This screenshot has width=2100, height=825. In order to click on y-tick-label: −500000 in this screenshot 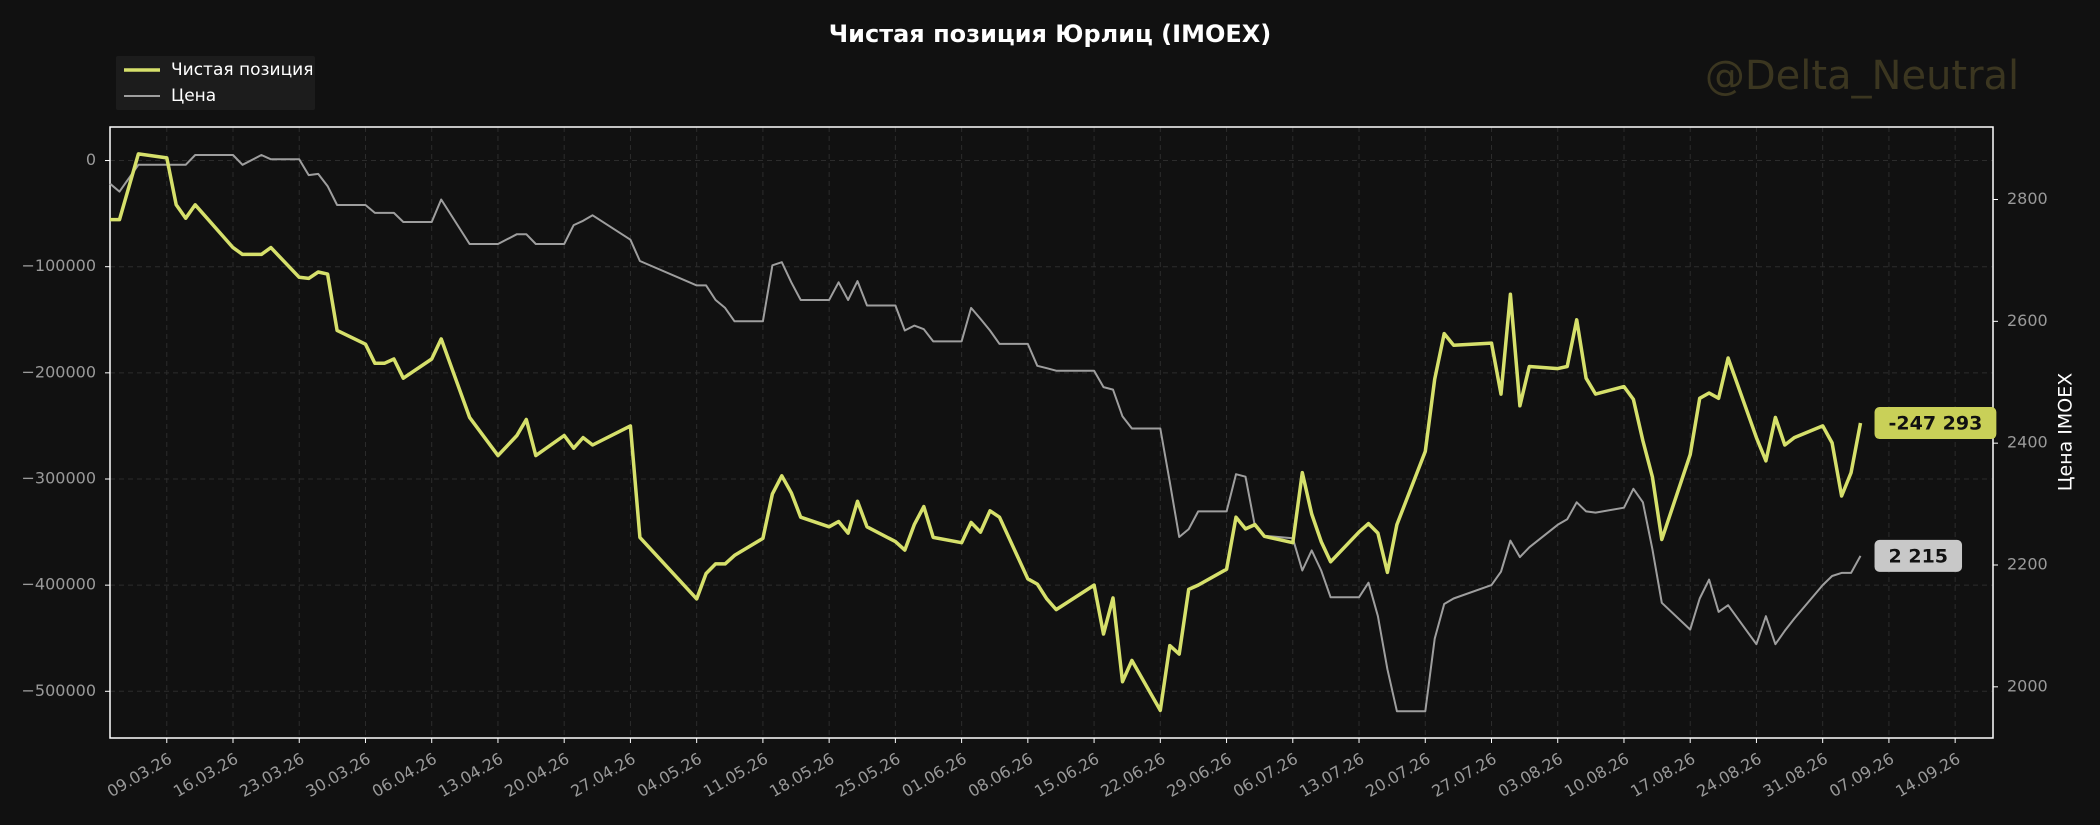, I will do `click(59, 690)`.